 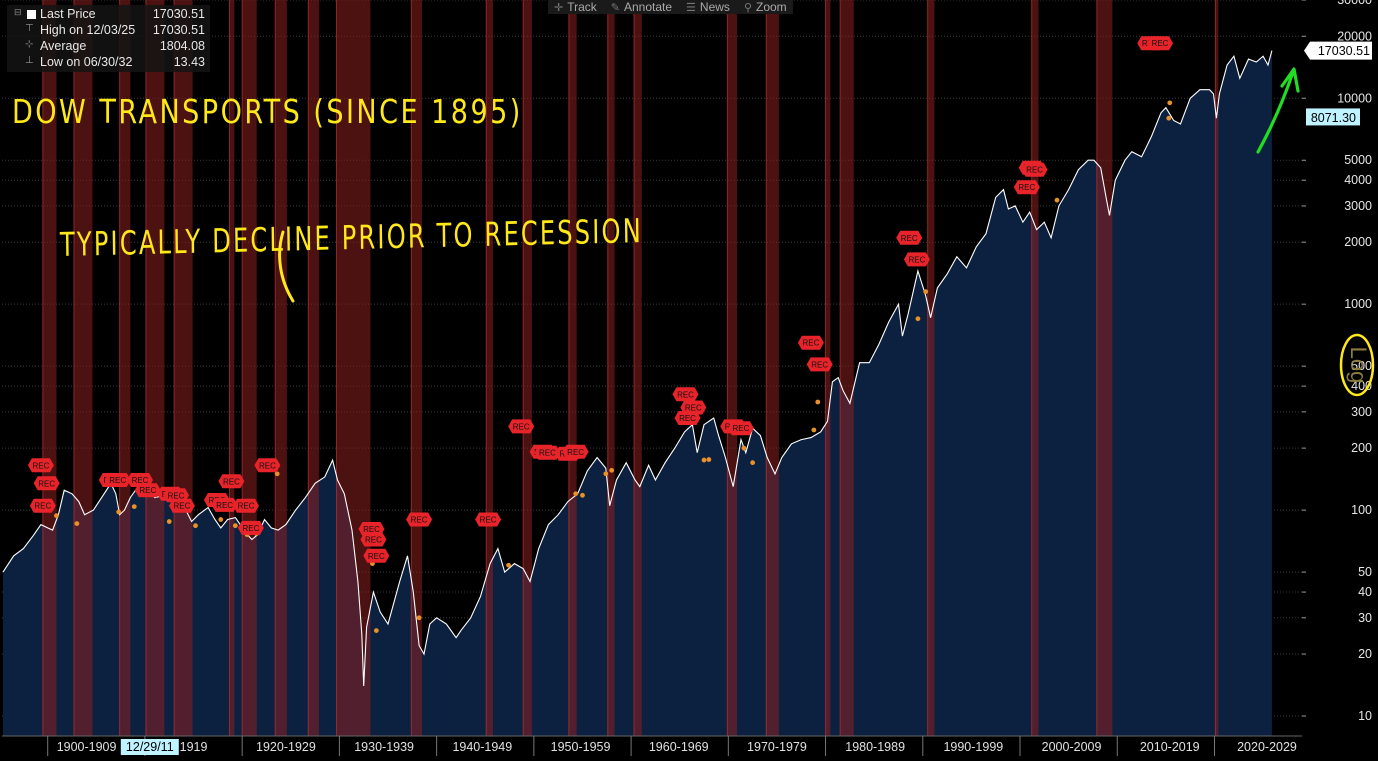 I want to click on annotate-button: ✎ Annotate, so click(x=641, y=7).